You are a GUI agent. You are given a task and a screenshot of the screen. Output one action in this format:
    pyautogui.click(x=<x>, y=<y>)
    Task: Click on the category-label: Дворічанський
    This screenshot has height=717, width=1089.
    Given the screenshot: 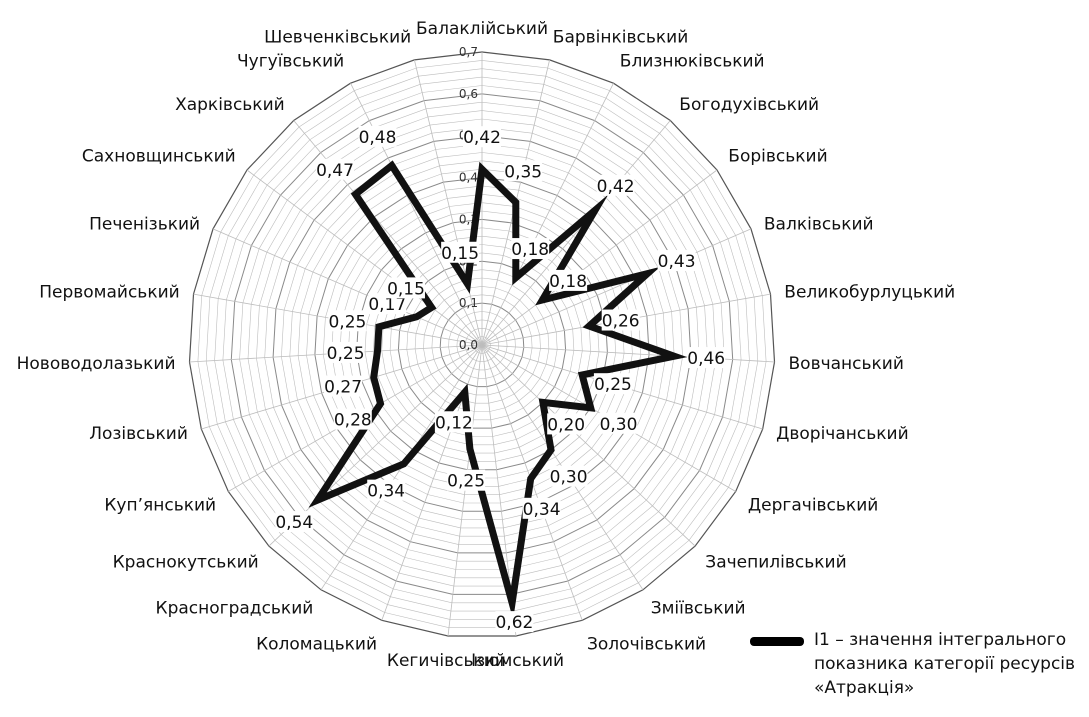 What is the action you would take?
    pyautogui.click(x=842, y=434)
    